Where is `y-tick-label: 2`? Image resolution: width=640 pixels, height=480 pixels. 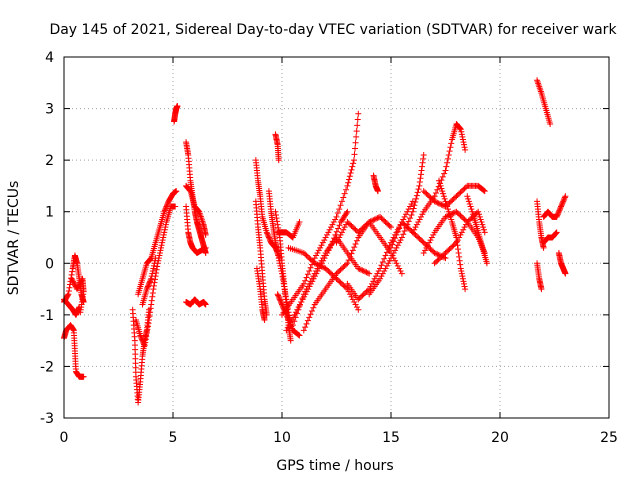 y-tick-label: 2 is located at coordinates (49, 161).